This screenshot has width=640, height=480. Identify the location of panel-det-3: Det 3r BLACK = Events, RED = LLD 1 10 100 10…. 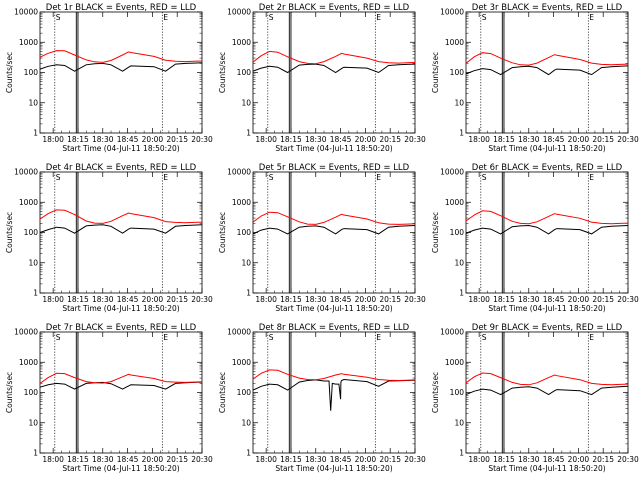
(535, 78).